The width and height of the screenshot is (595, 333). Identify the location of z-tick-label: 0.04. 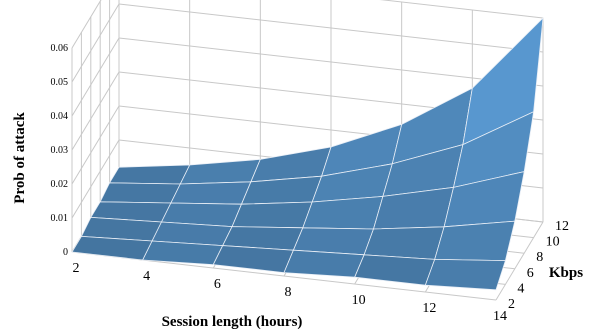
(60, 116).